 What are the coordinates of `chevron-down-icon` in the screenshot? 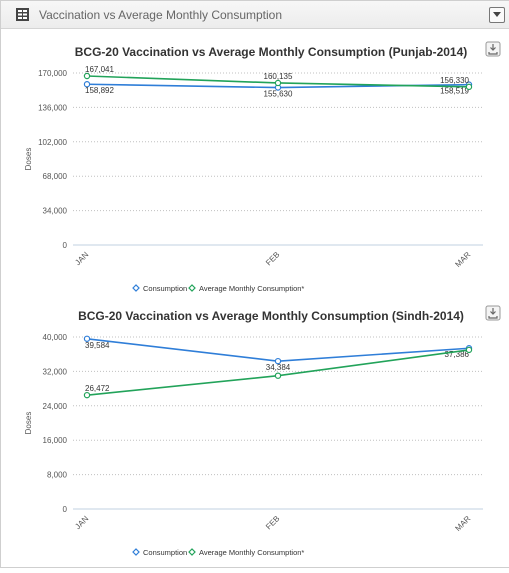 It's located at (497, 15).